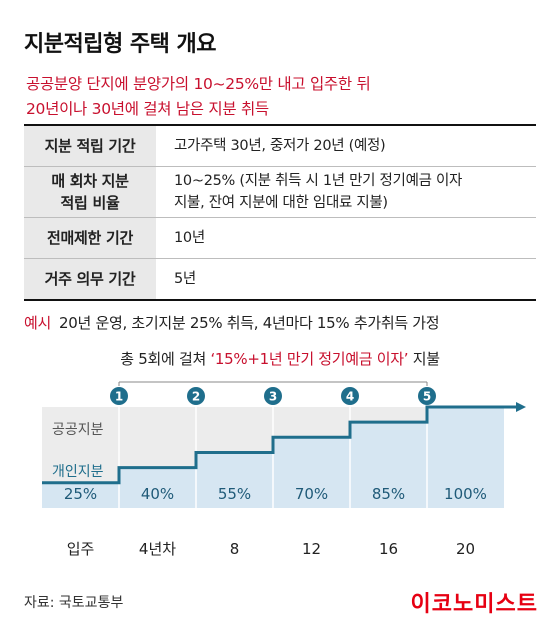 This screenshot has height=634, width=560. What do you see at coordinates (90, 279) in the screenshot?
I see `table-row-label: 거주 의무 기간` at bounding box center [90, 279].